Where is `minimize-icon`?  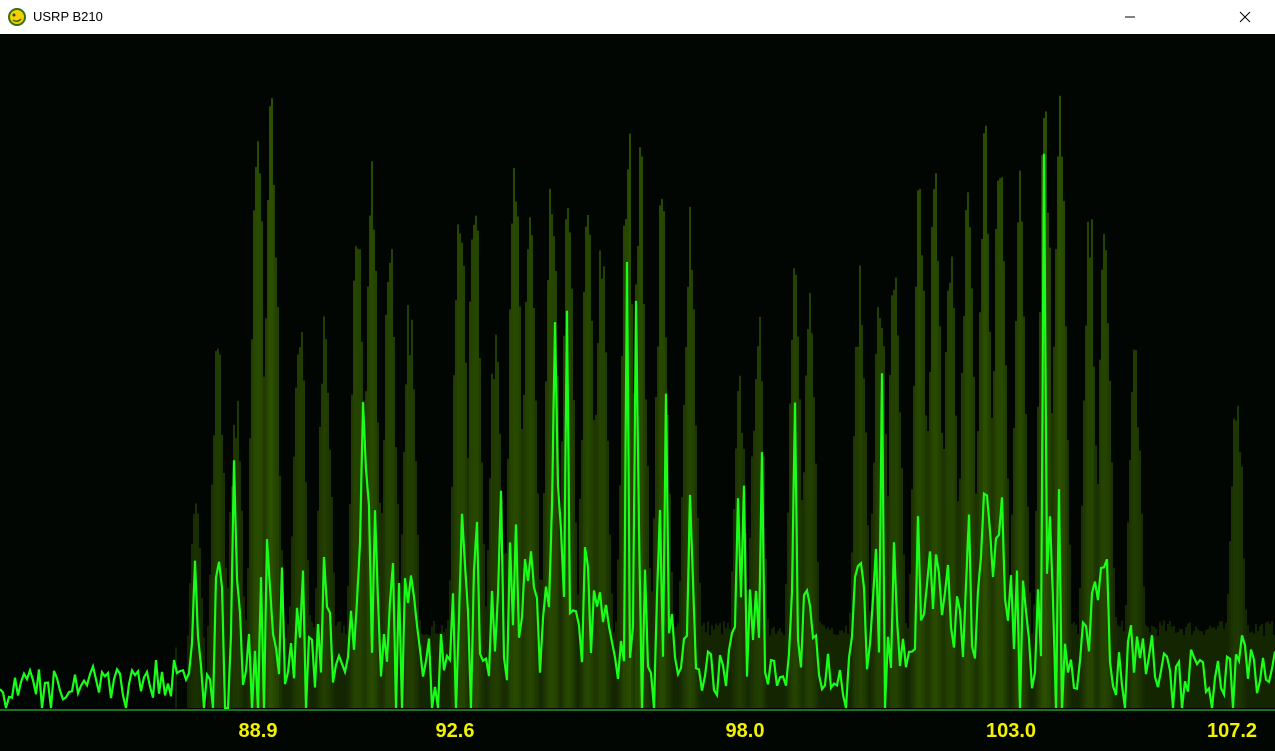 minimize-icon is located at coordinates (1130, 17).